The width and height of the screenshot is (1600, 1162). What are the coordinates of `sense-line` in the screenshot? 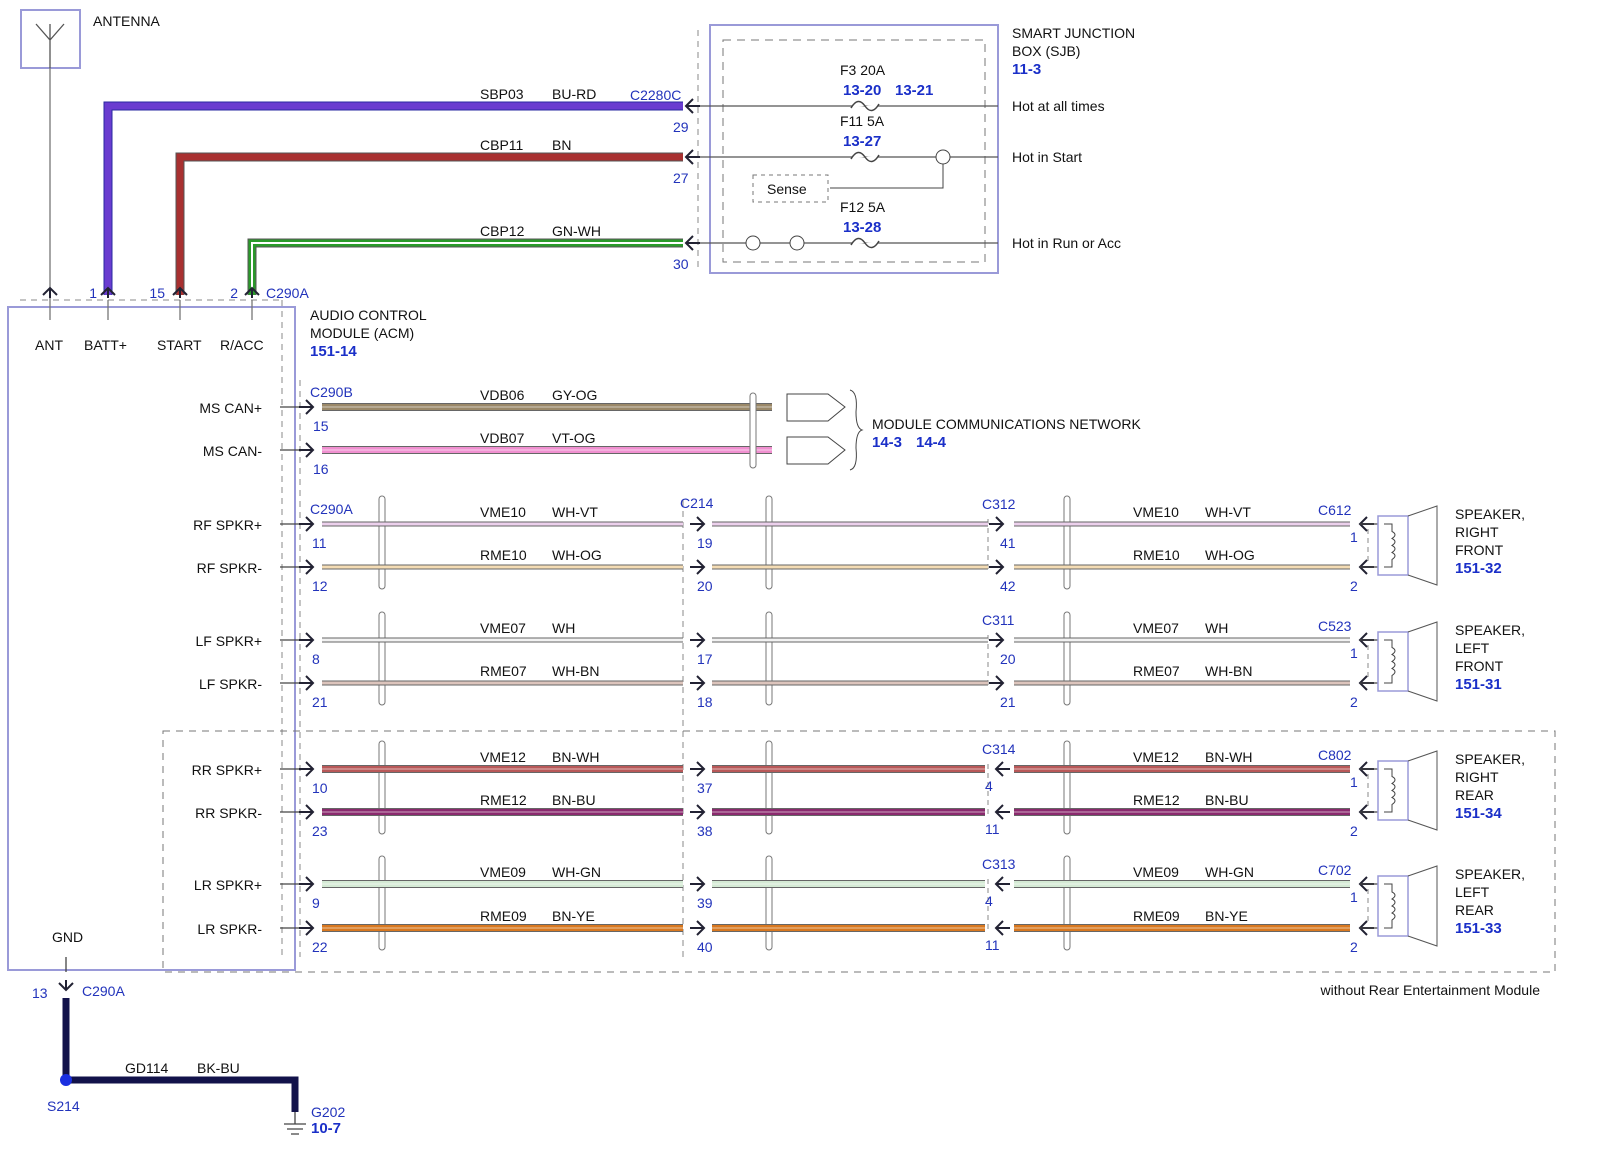 It's located at (887, 176).